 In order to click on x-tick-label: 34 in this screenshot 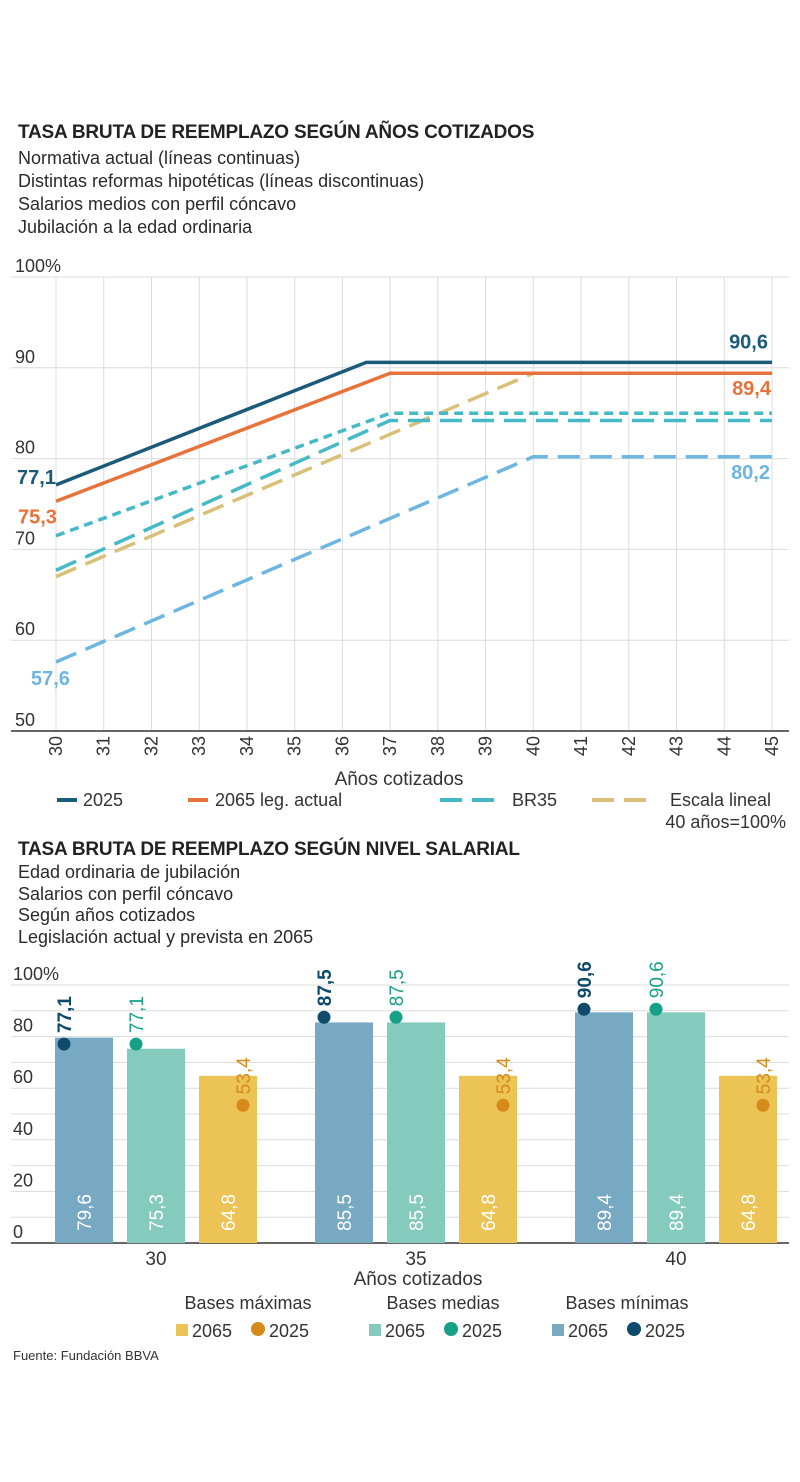, I will do `click(247, 746)`.